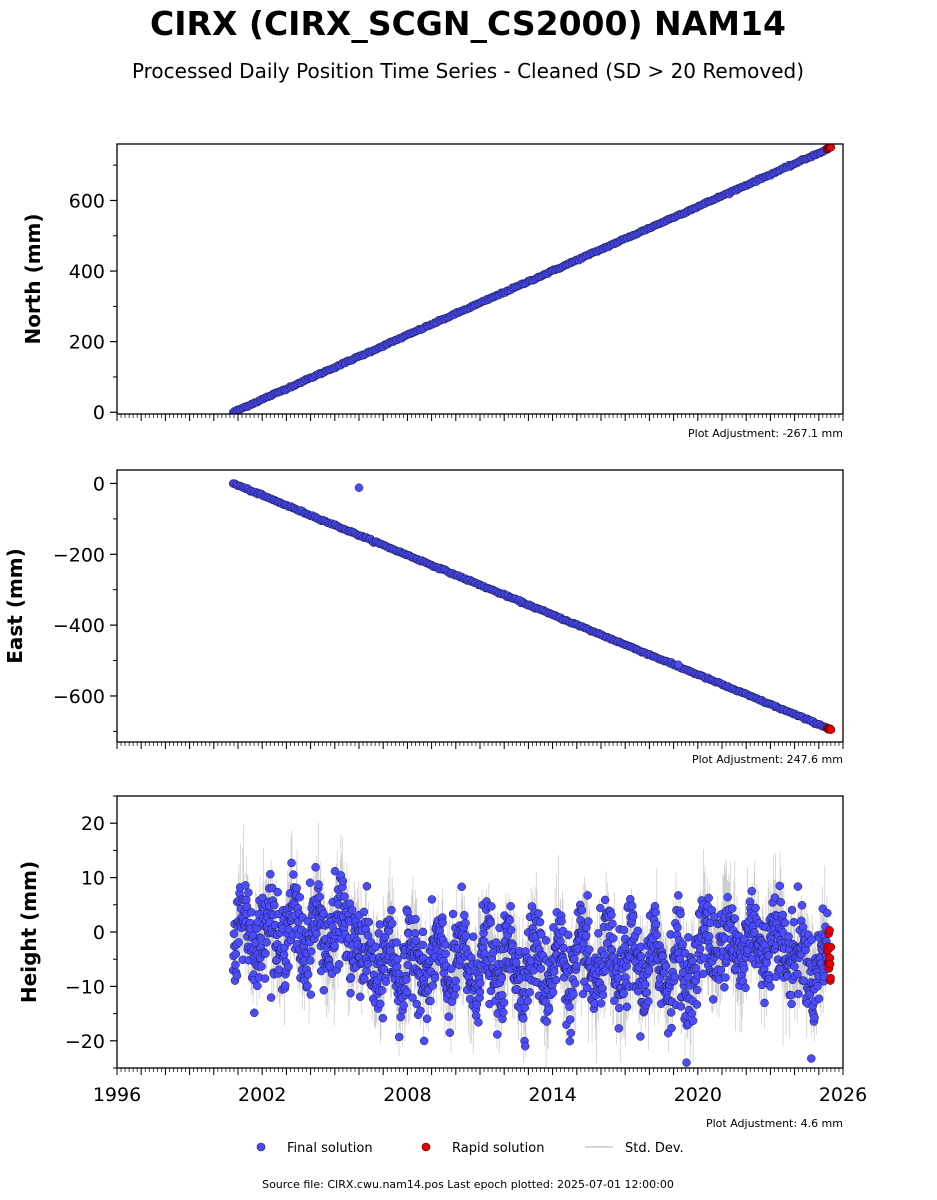  I want to click on y-tick-label: −400, so click(79, 626).